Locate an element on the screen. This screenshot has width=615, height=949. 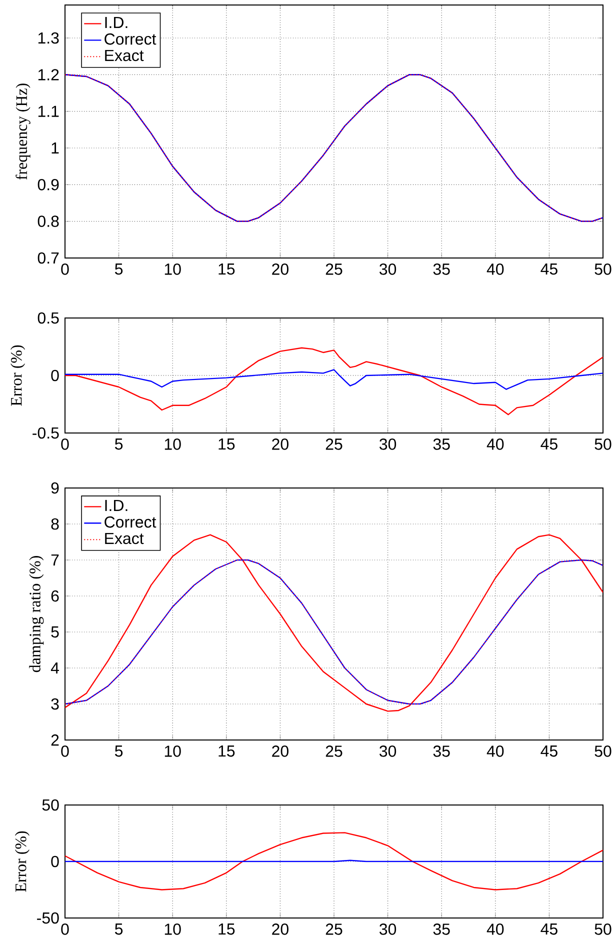
y-tick-label: 1.3 is located at coordinates (48, 38).